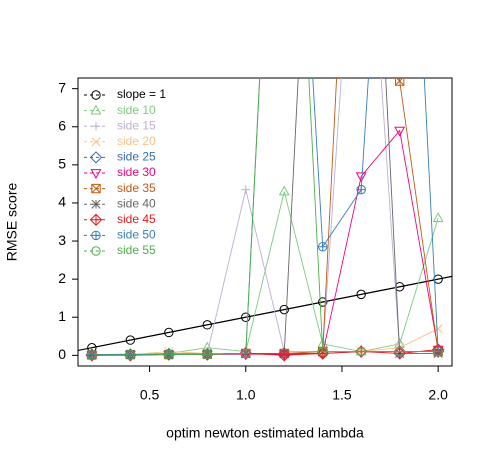 The image size is (492, 469). Describe the element at coordinates (150, 395) in the screenshot. I see `x-tick-label: 0.5` at that location.